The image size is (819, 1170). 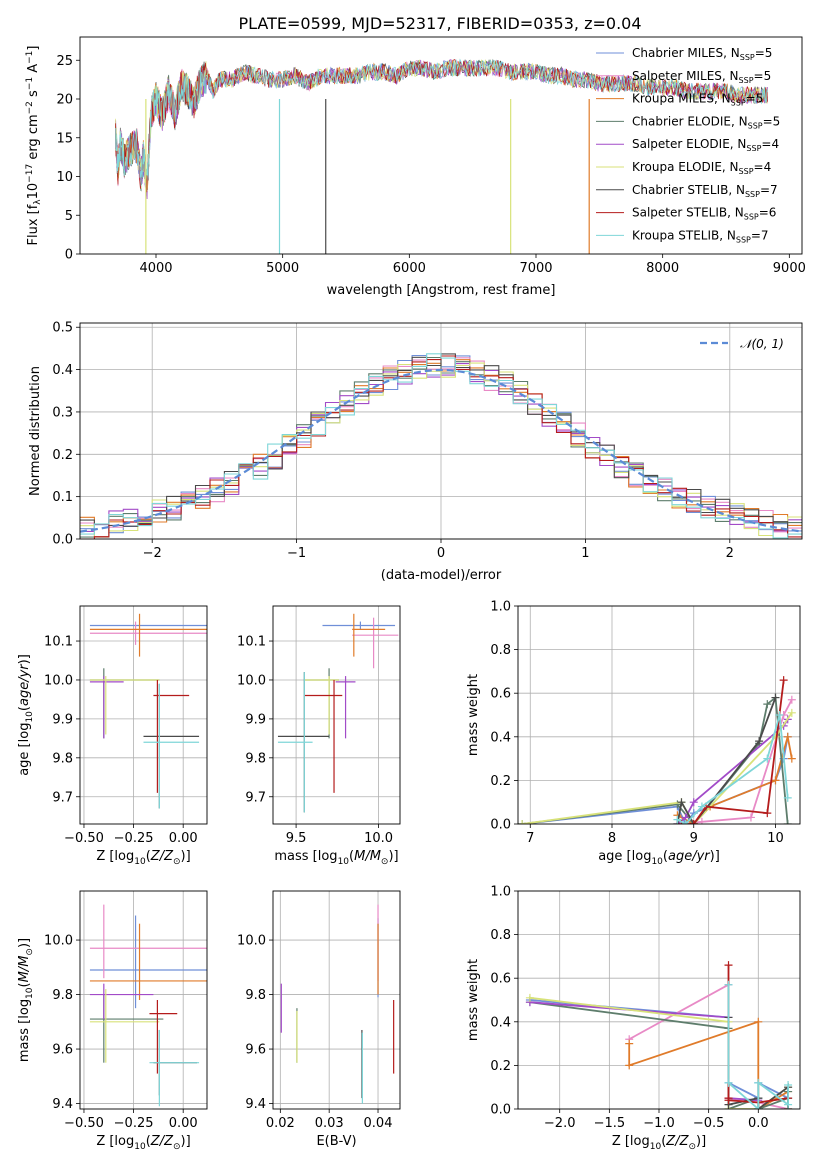 What do you see at coordinates (336, 1141) in the screenshot?
I see `x-axis-label: E(B-V)` at bounding box center [336, 1141].